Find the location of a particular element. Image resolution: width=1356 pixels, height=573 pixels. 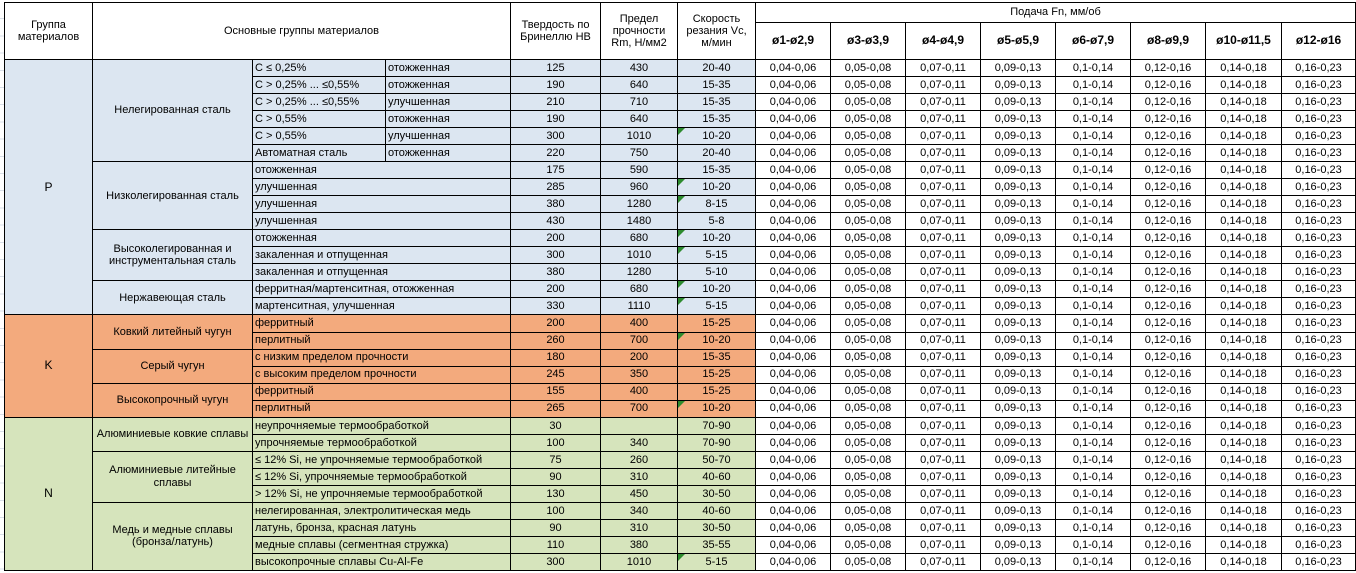

hardness-value-cell: 220 is located at coordinates (555, 153).